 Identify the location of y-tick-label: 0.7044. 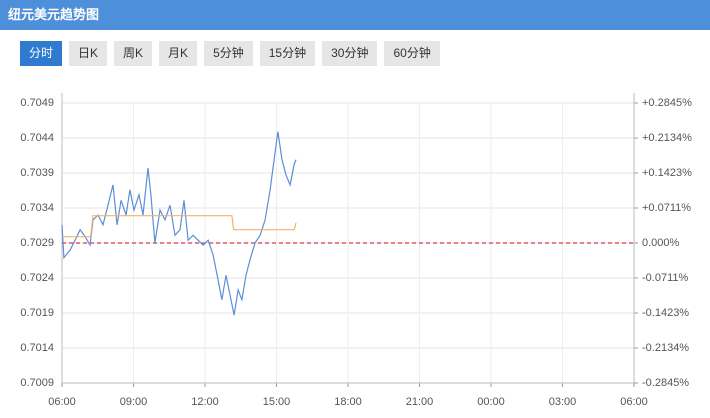
(37, 138).